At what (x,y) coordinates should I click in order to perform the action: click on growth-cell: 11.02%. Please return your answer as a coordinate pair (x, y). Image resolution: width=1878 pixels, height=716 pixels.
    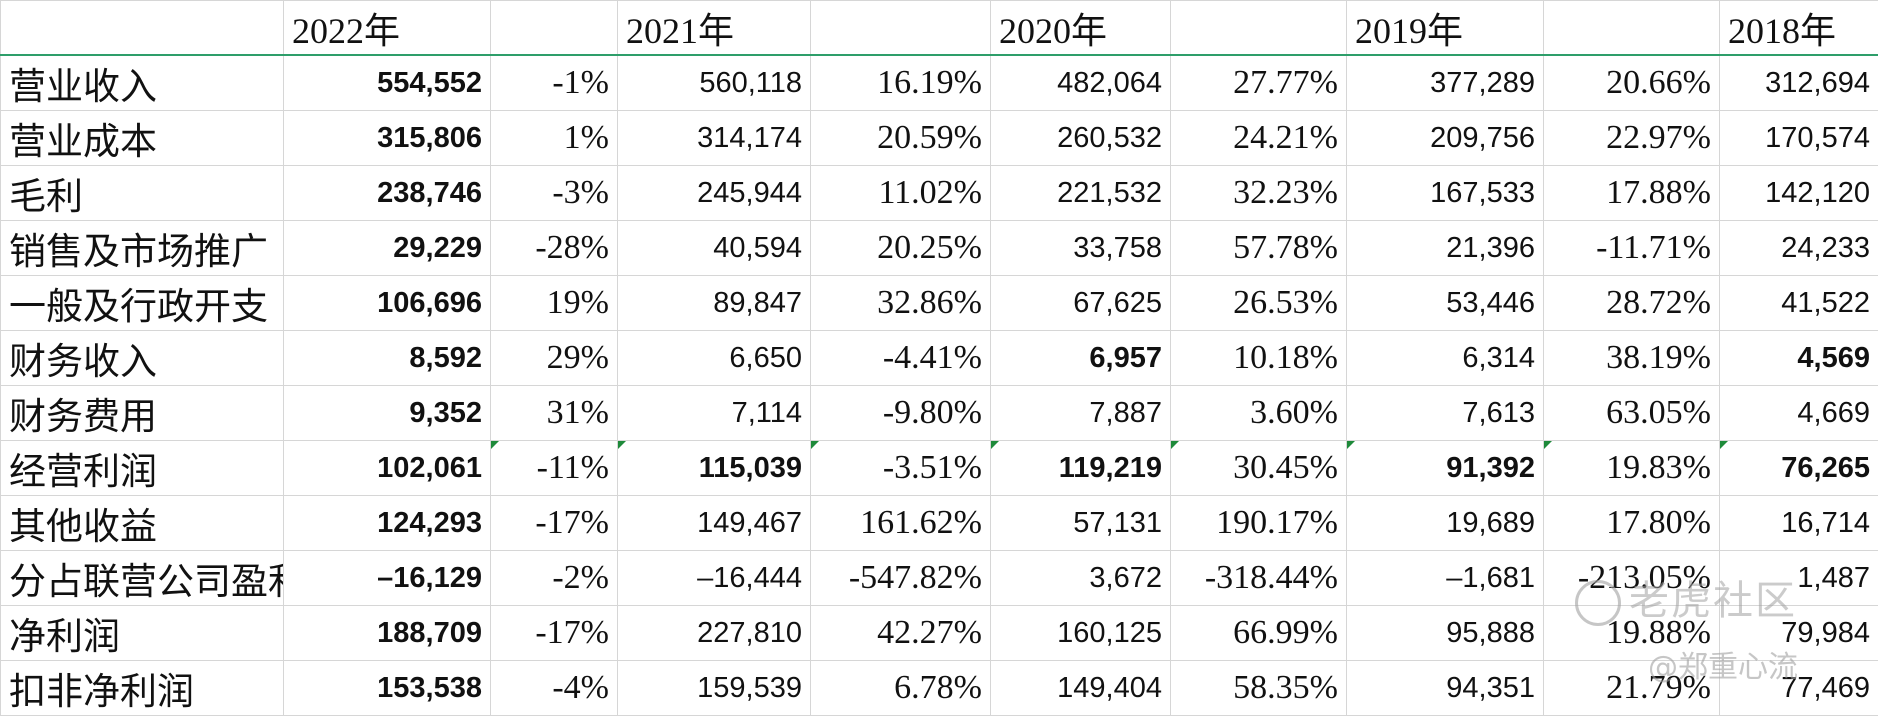
    Looking at the image, I should click on (901, 193).